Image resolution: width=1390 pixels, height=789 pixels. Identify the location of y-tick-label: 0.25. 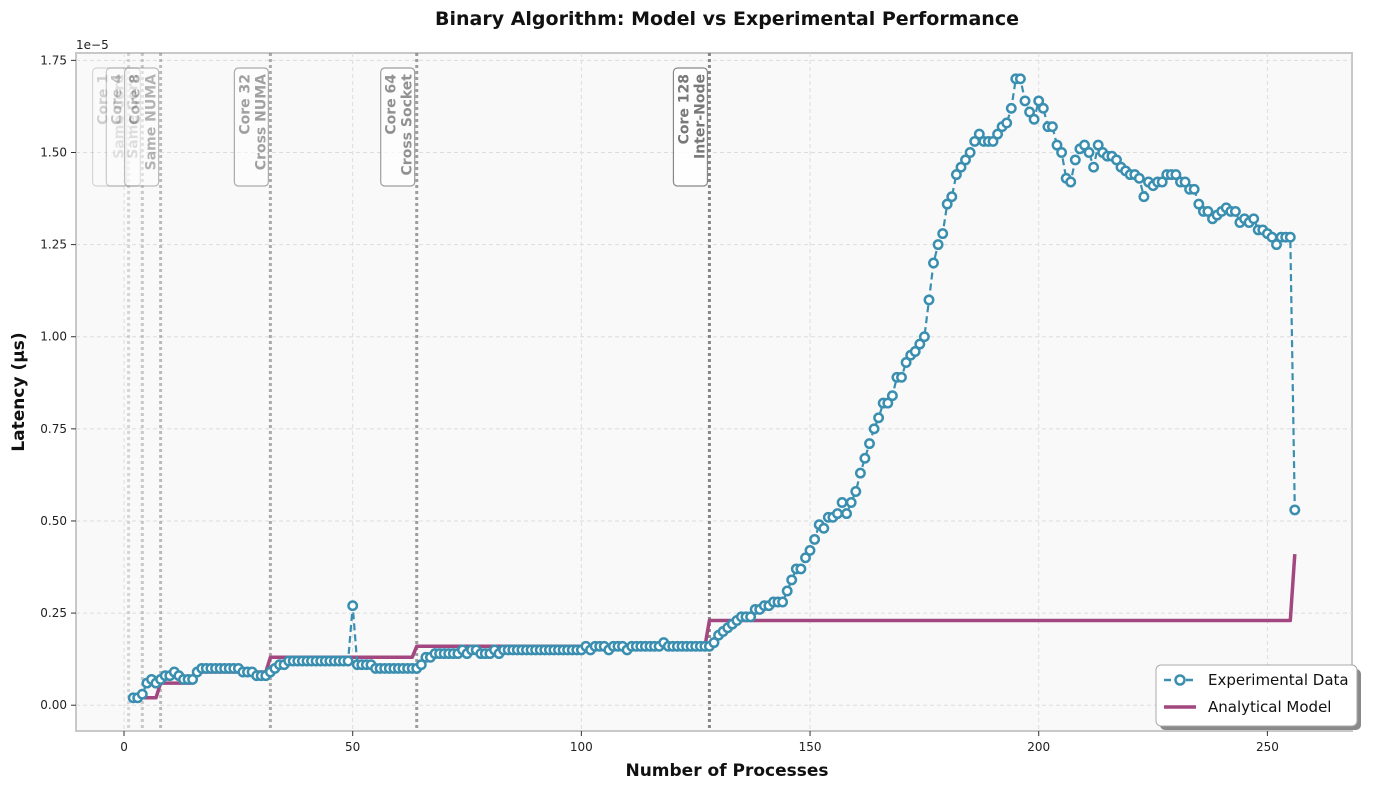
(53, 613).